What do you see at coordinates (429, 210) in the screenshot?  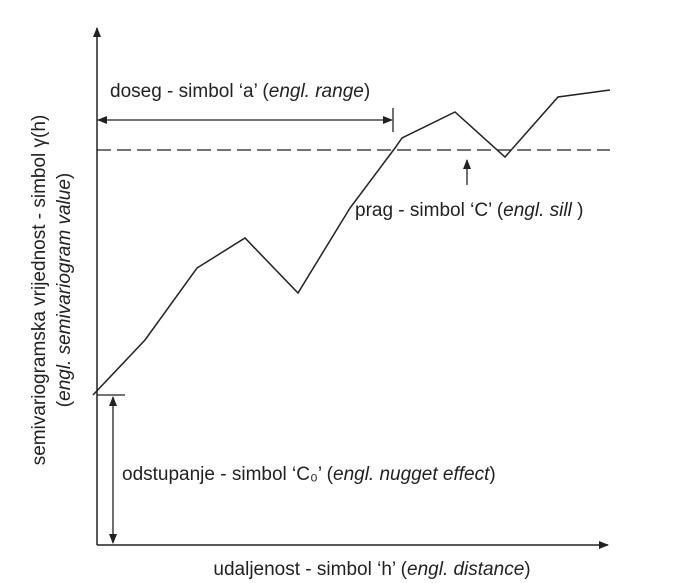 I see `label-part: prag - simbol ‘C’ (` at bounding box center [429, 210].